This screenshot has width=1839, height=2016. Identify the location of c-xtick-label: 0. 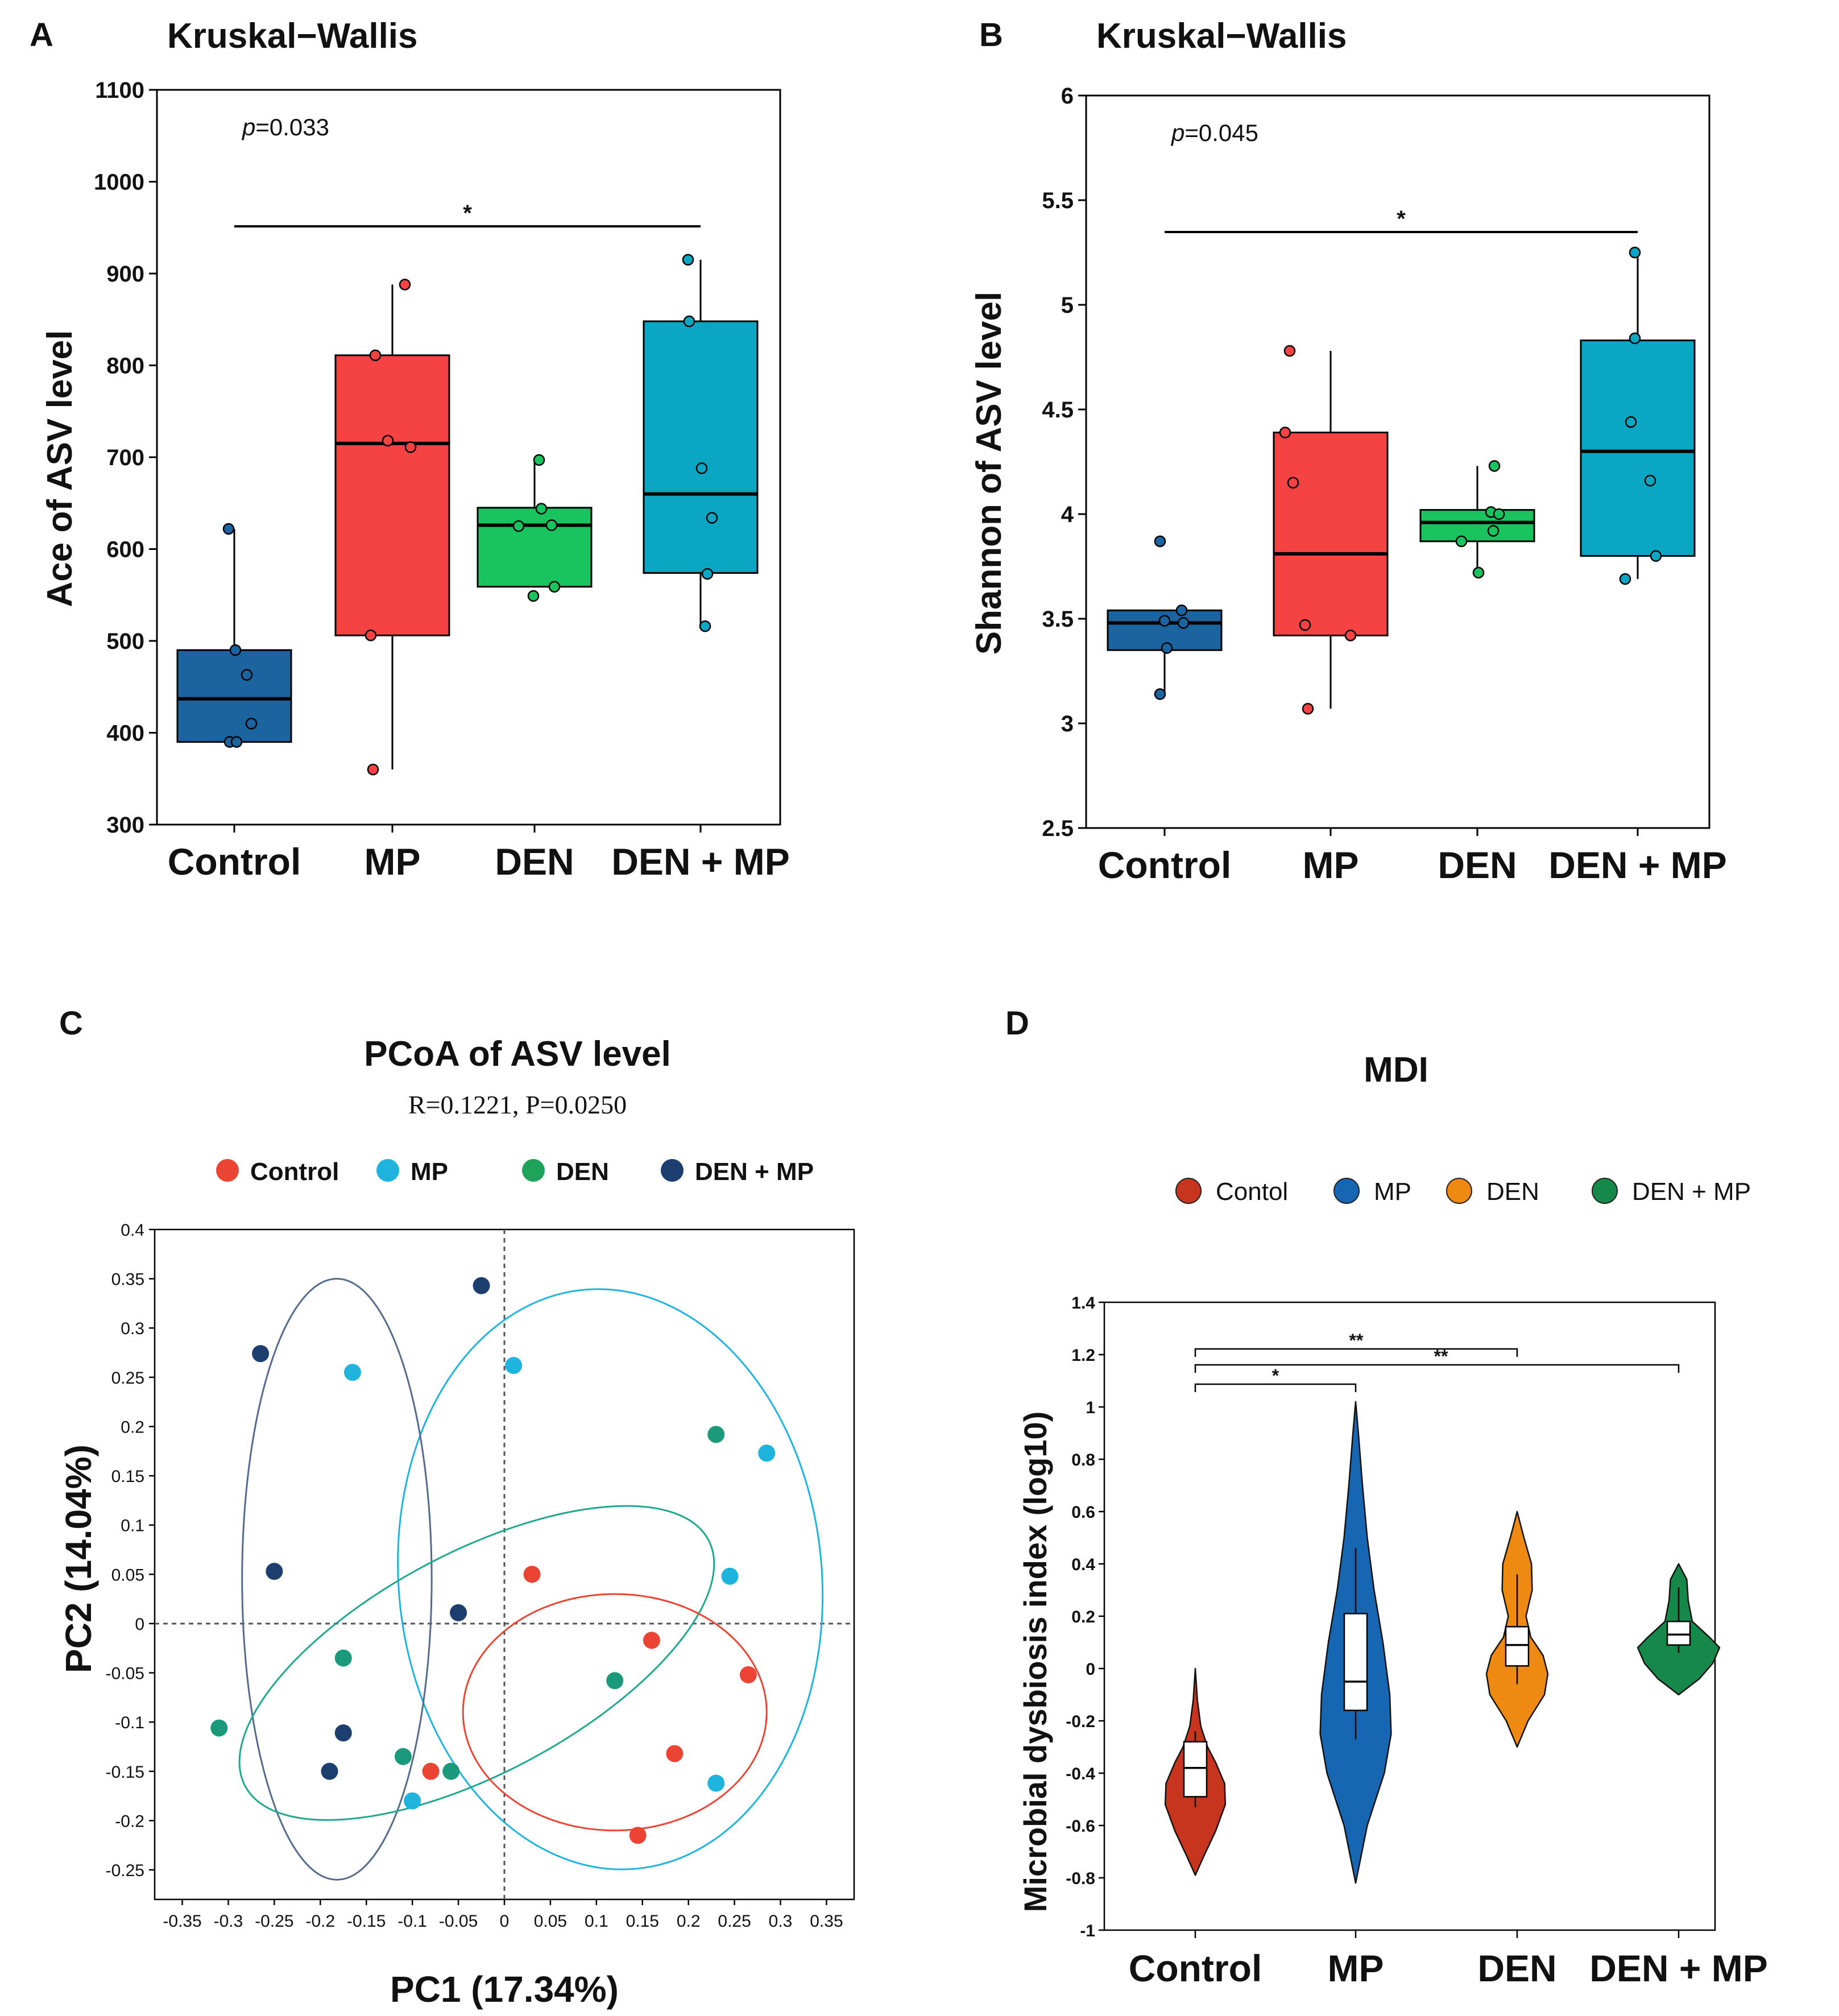
(505, 1921).